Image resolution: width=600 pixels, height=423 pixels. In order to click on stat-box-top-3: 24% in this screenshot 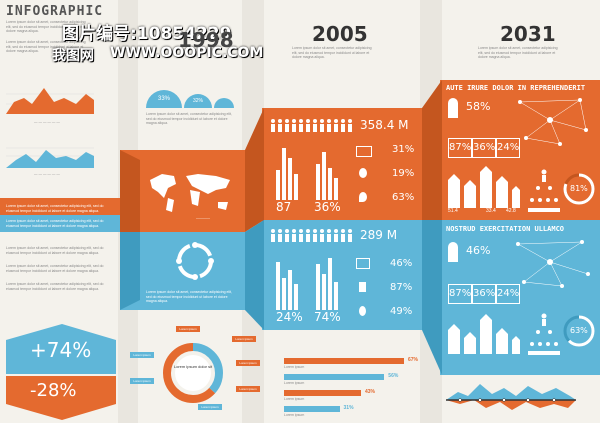, I will do `click(508, 148)`.